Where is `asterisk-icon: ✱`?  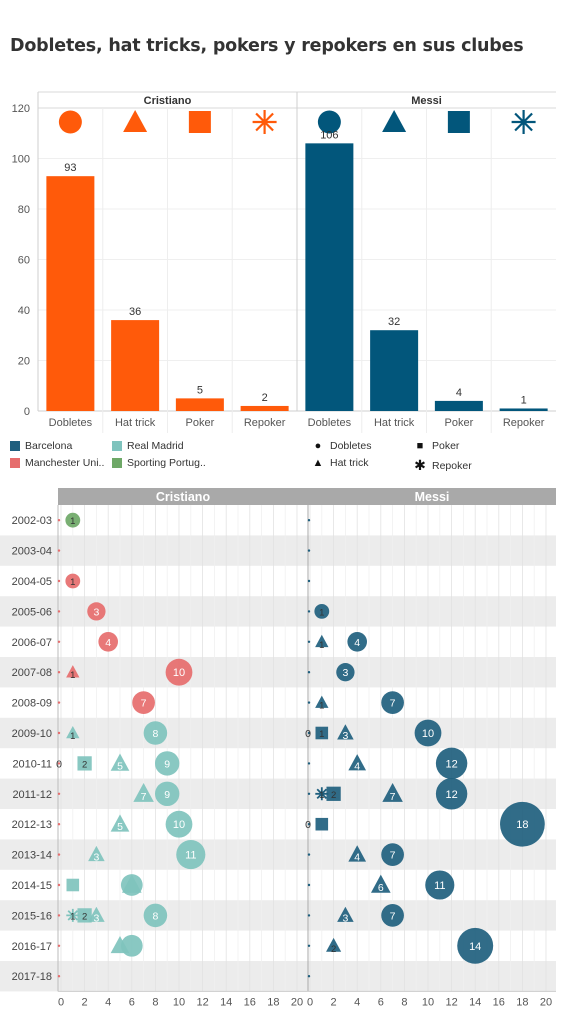 asterisk-icon: ✱ is located at coordinates (420, 465).